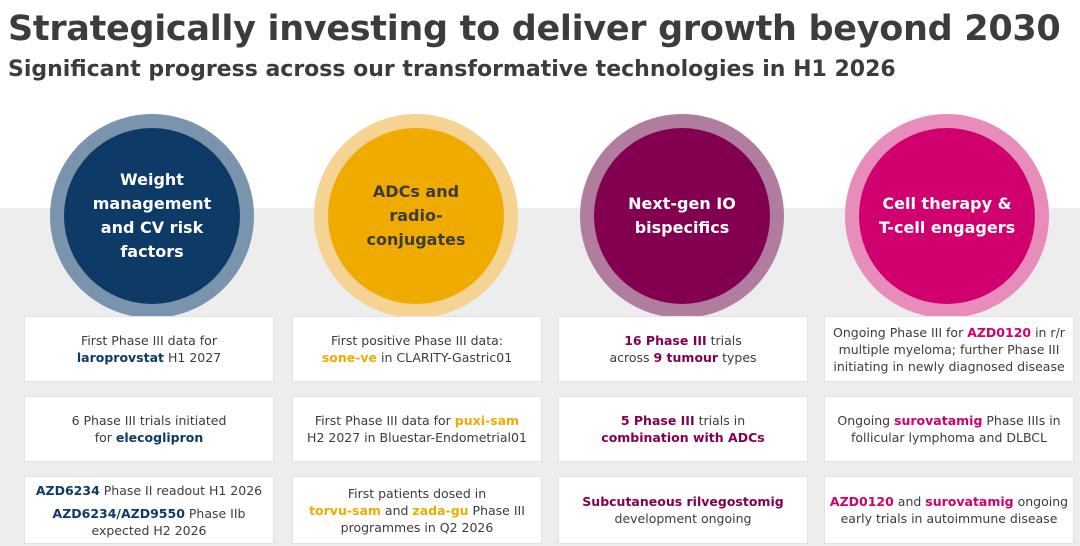 This screenshot has width=1080, height=546. I want to click on card-line: 6 Phase III trials initiated, so click(149, 420).